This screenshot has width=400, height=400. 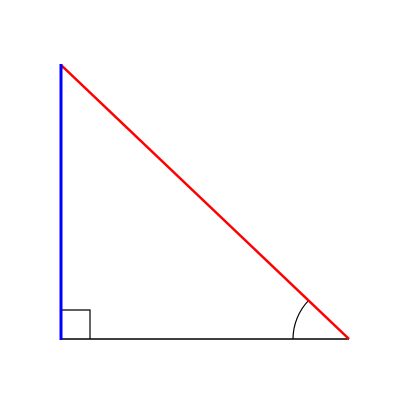 What do you see at coordinates (76, 324) in the screenshot?
I see `right-angle-marker` at bounding box center [76, 324].